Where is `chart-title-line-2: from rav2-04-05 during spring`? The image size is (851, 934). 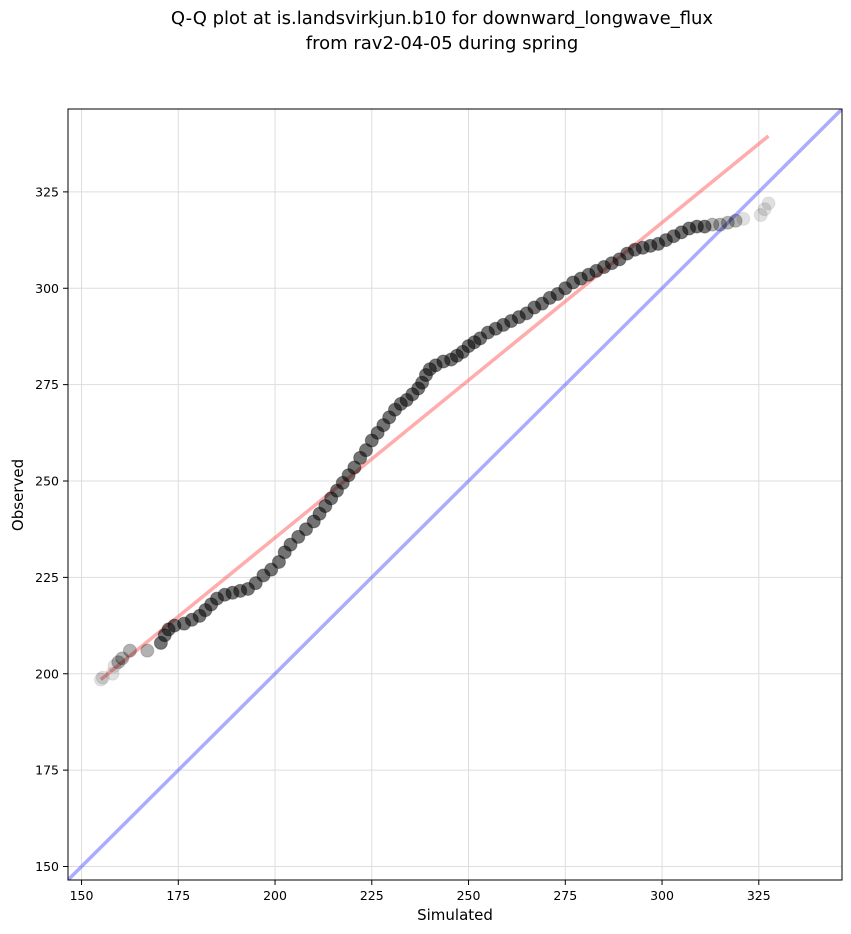
chart-title-line-2: from rav2-04-05 during spring is located at coordinates (442, 43).